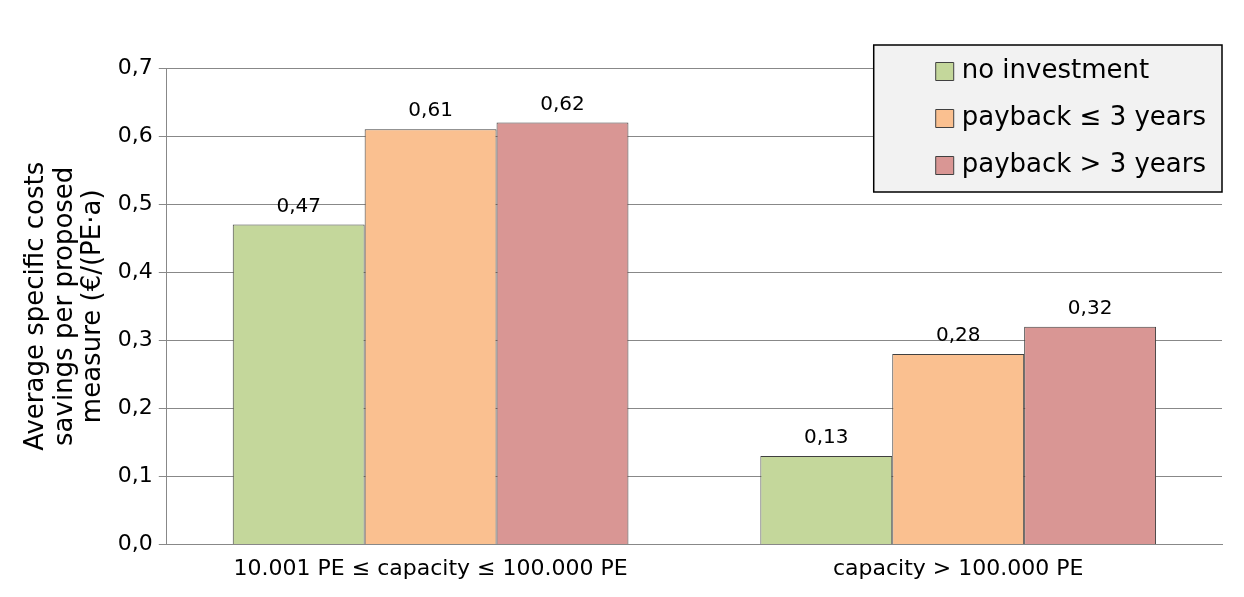 The image size is (1244, 597). Describe the element at coordinates (430, 567) in the screenshot. I see `x-tick-label: 10.001 PE ≤ capacity ≤ 100.000 PE` at that location.